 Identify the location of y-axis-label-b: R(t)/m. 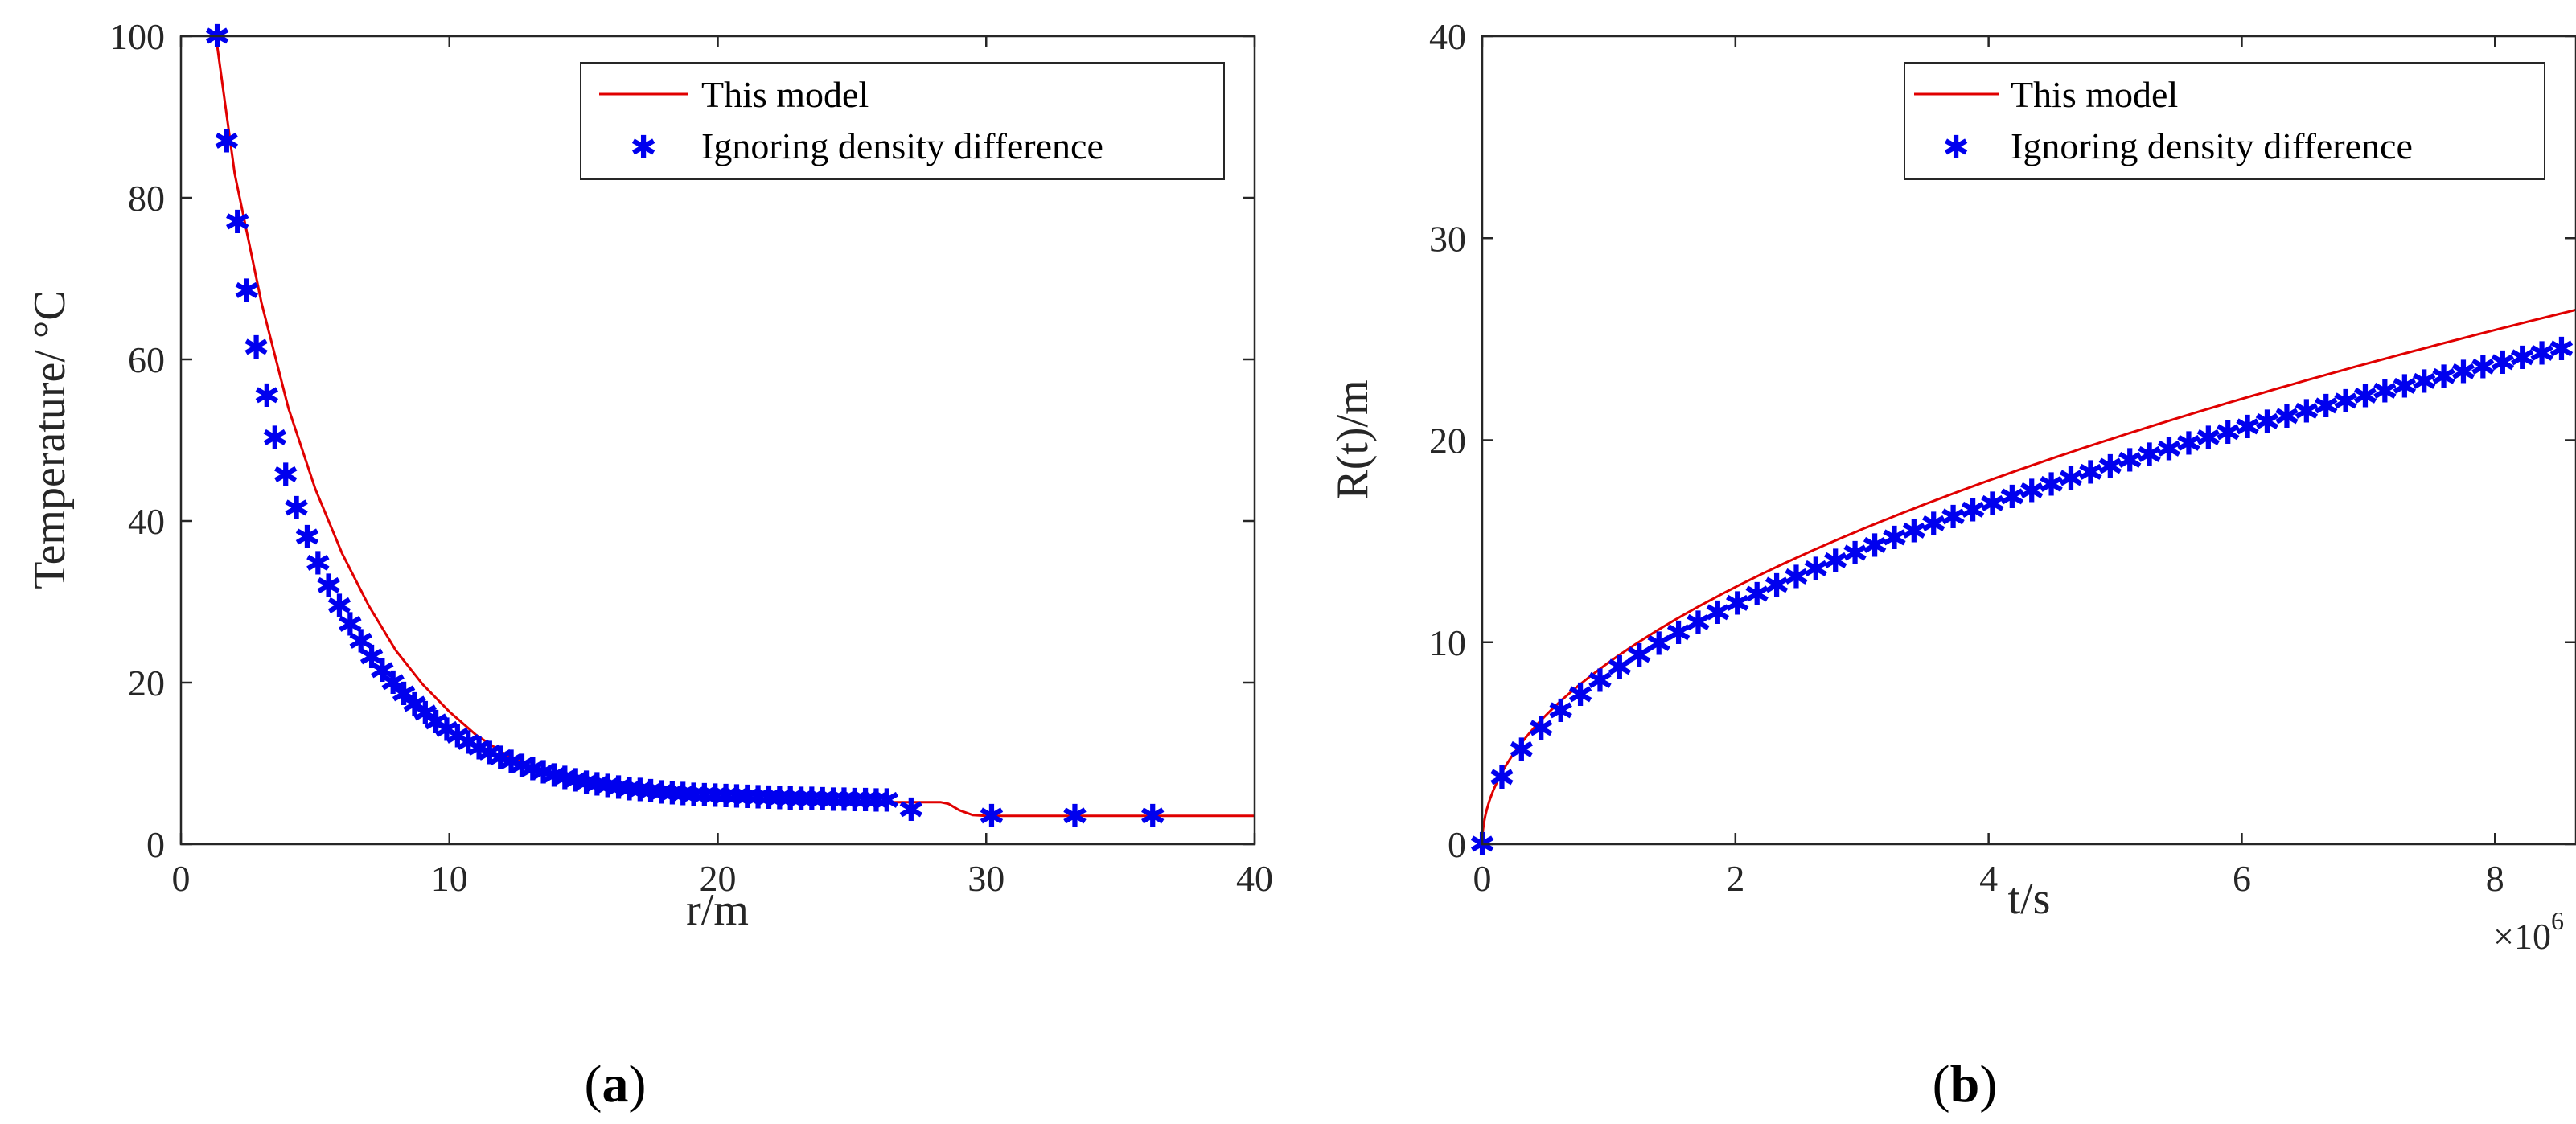
(1353, 439).